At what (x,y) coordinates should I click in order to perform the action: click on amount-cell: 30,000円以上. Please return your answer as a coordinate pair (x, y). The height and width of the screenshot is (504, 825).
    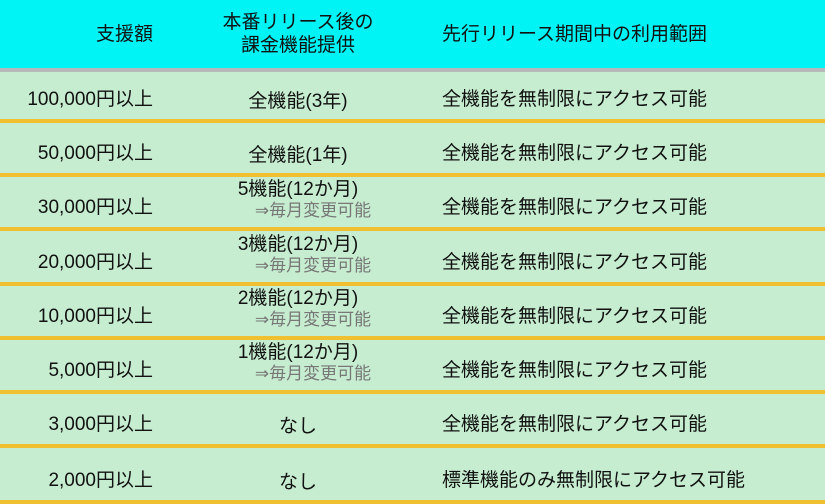
    Looking at the image, I should click on (95, 207).